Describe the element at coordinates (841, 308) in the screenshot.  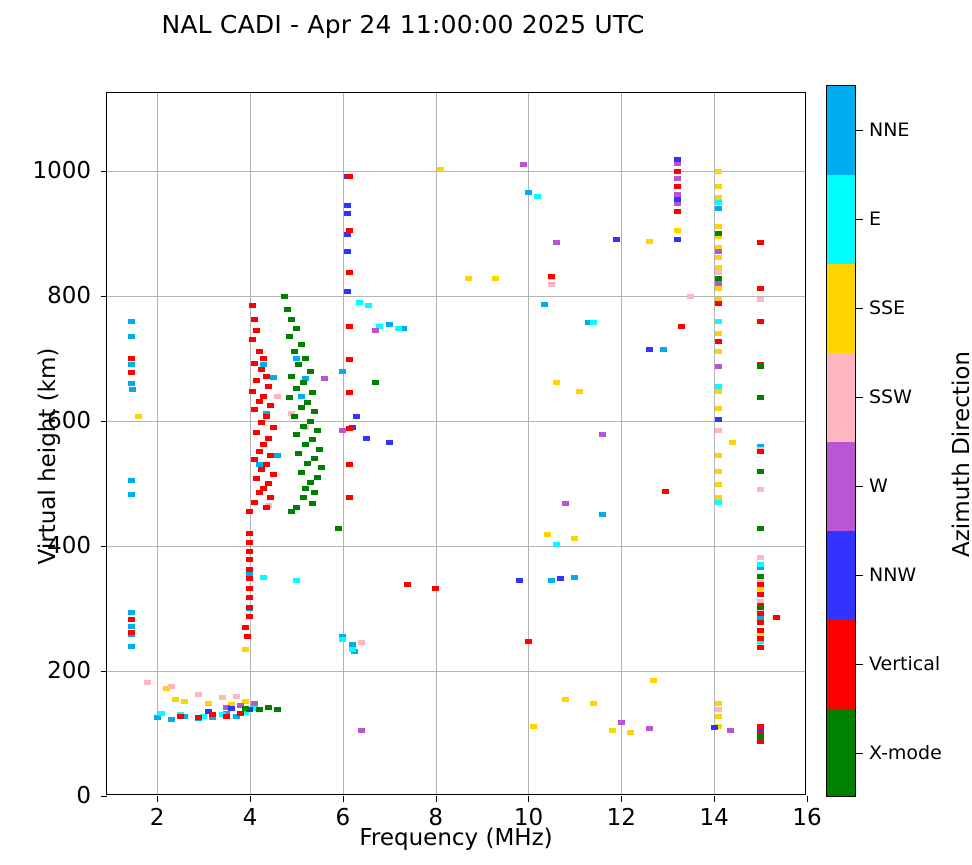
I see `colorbar-segment-sse` at that location.